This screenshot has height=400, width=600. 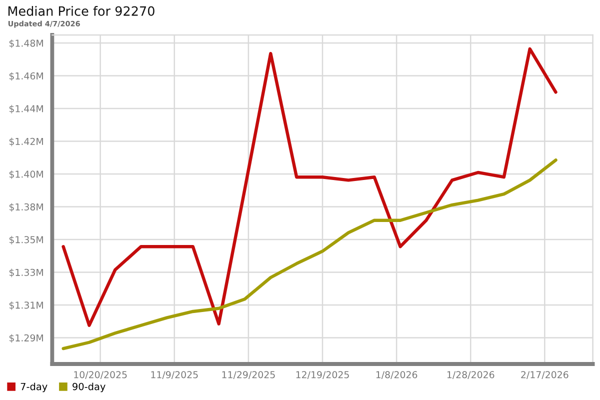 I want to click on x-tick-label: 10/20/2025, so click(x=100, y=375).